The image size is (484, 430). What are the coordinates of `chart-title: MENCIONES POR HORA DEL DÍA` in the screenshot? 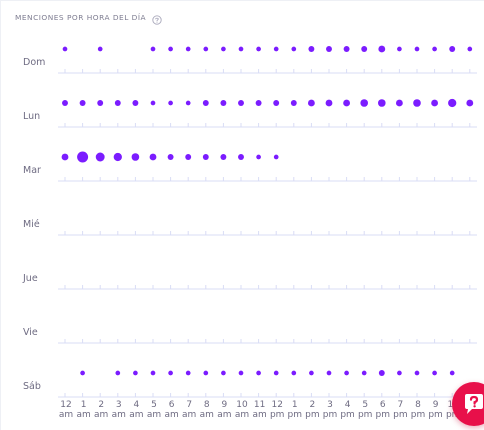 It's located at (81, 17).